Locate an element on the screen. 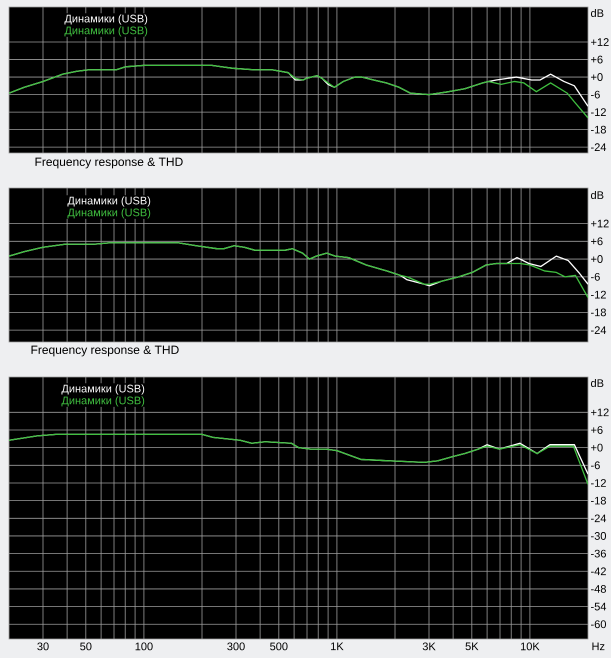  x-tick-label: 30 is located at coordinates (43, 646).